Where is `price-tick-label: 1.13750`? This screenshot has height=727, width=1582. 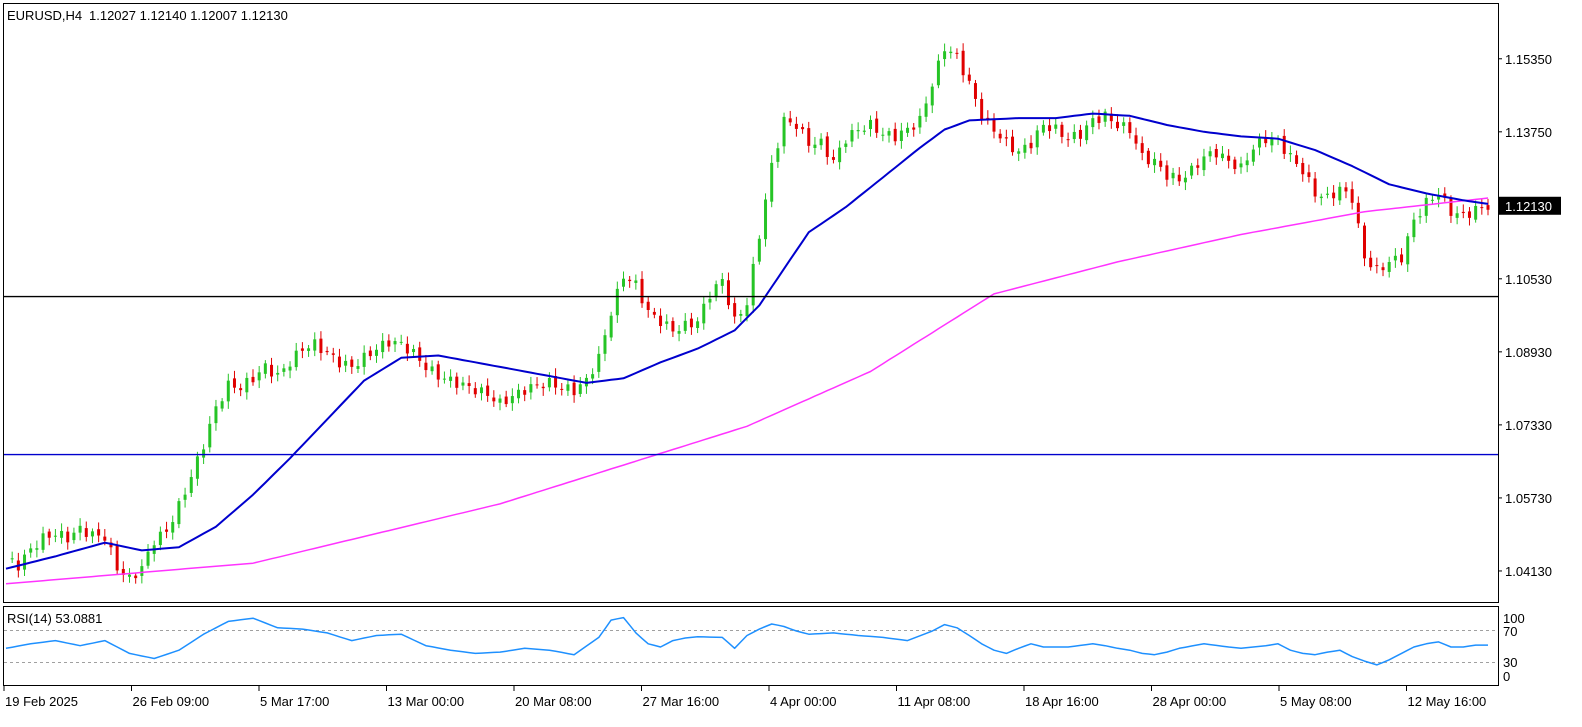 price-tick-label: 1.13750 is located at coordinates (1528, 132).